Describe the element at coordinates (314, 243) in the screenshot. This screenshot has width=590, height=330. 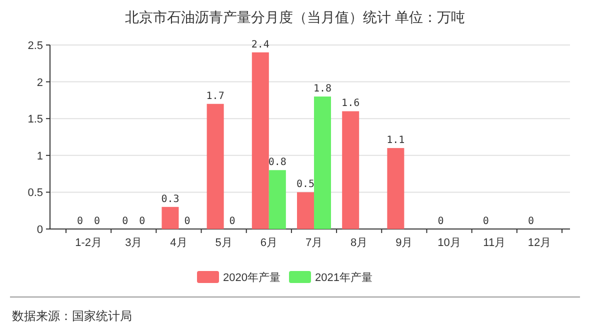
I see `x-tick-label: 7月` at that location.